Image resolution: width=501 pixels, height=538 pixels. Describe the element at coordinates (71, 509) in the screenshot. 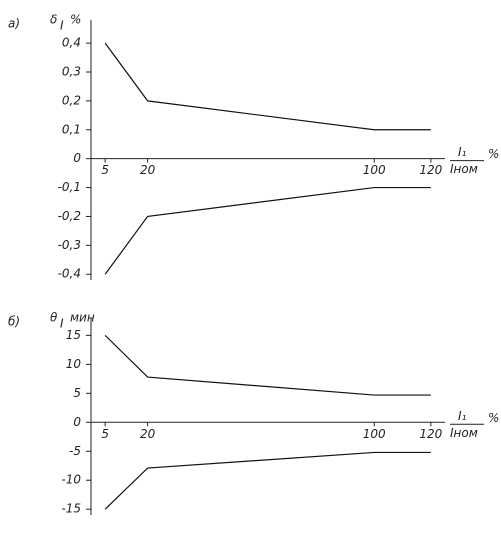

I see `y-tick-label: -15` at that location.